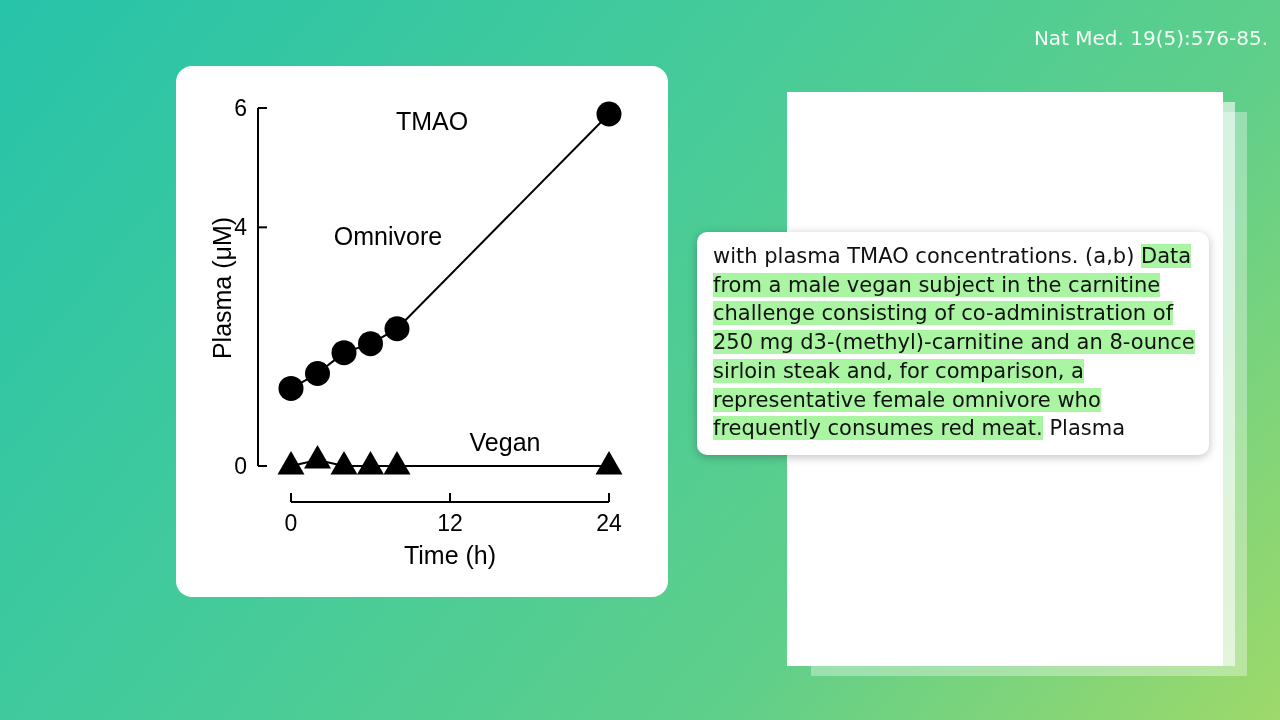  Describe the element at coordinates (388, 235) in the screenshot. I see `series-label: Omnivore` at that location.